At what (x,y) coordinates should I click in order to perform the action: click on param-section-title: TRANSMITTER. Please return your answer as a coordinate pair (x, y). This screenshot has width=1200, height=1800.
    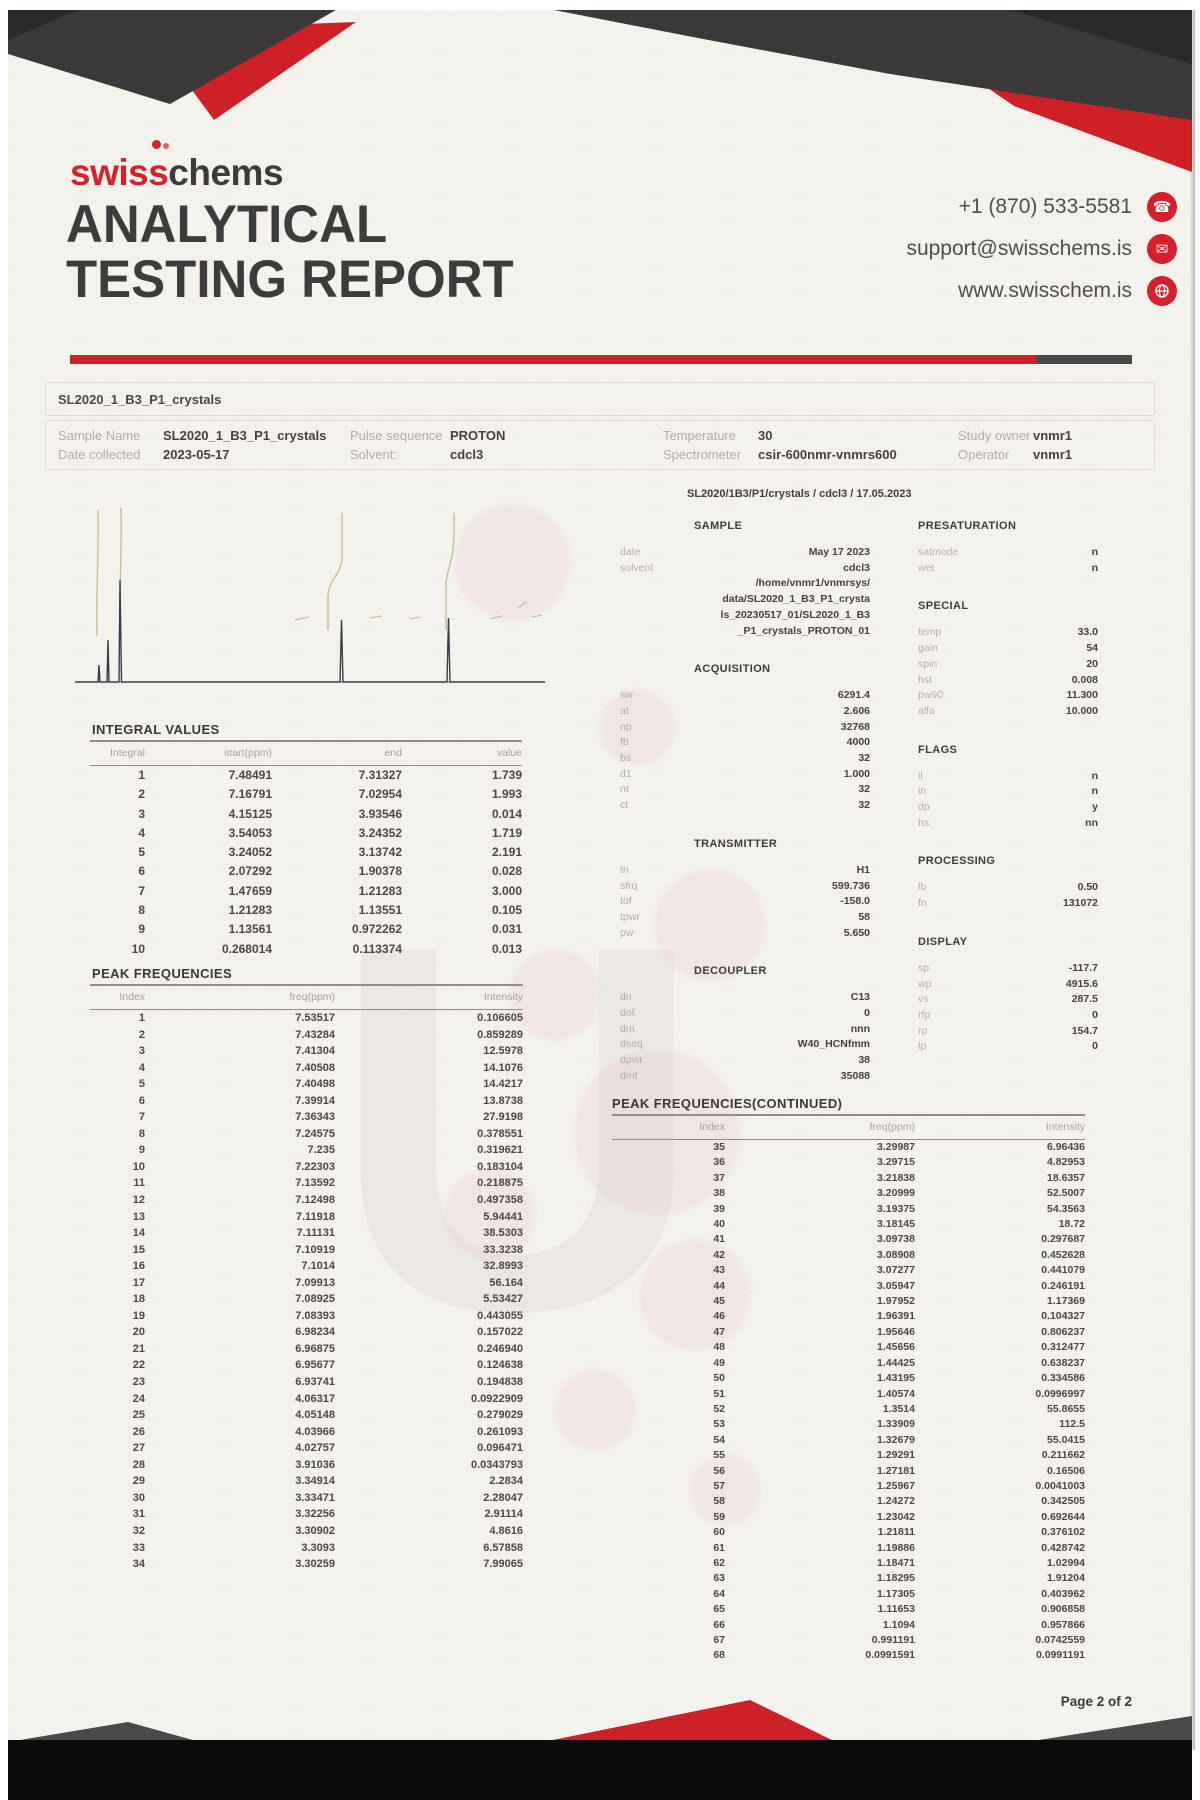
    Looking at the image, I should click on (736, 843).